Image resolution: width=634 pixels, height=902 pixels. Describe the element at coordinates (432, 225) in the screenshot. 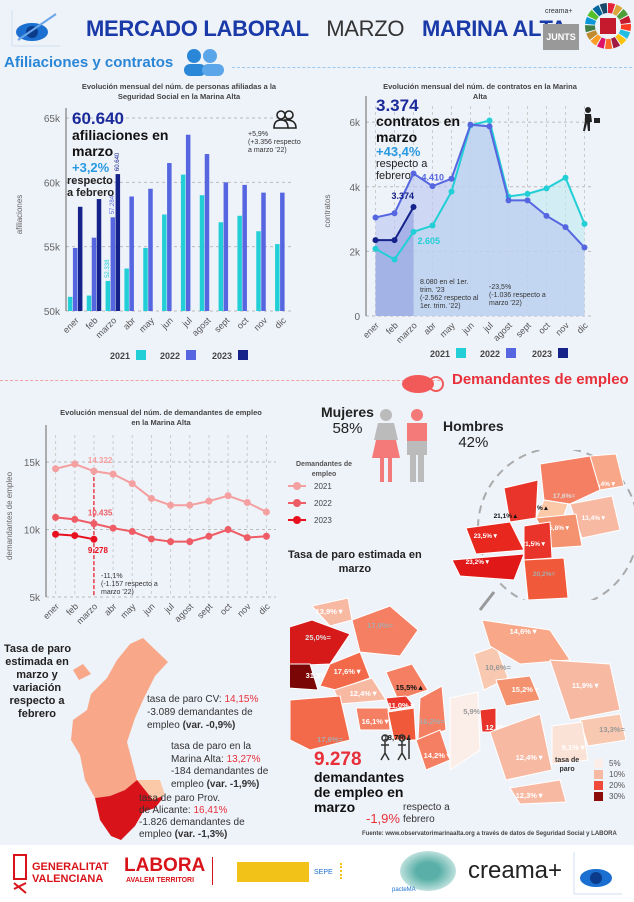

I see `point-2021-abr` at that location.